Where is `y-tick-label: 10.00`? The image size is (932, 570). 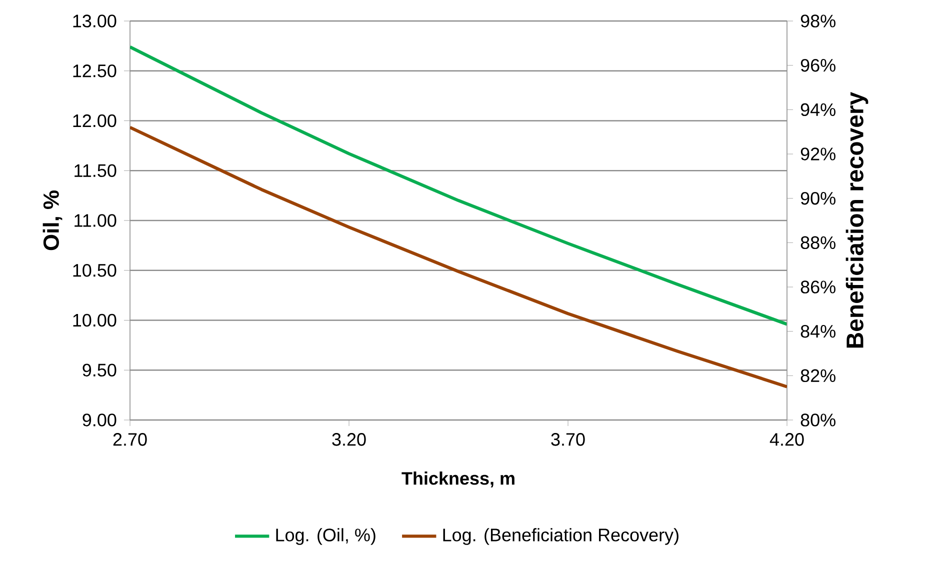
y-tick-label: 10.00 is located at coordinates (94, 320).